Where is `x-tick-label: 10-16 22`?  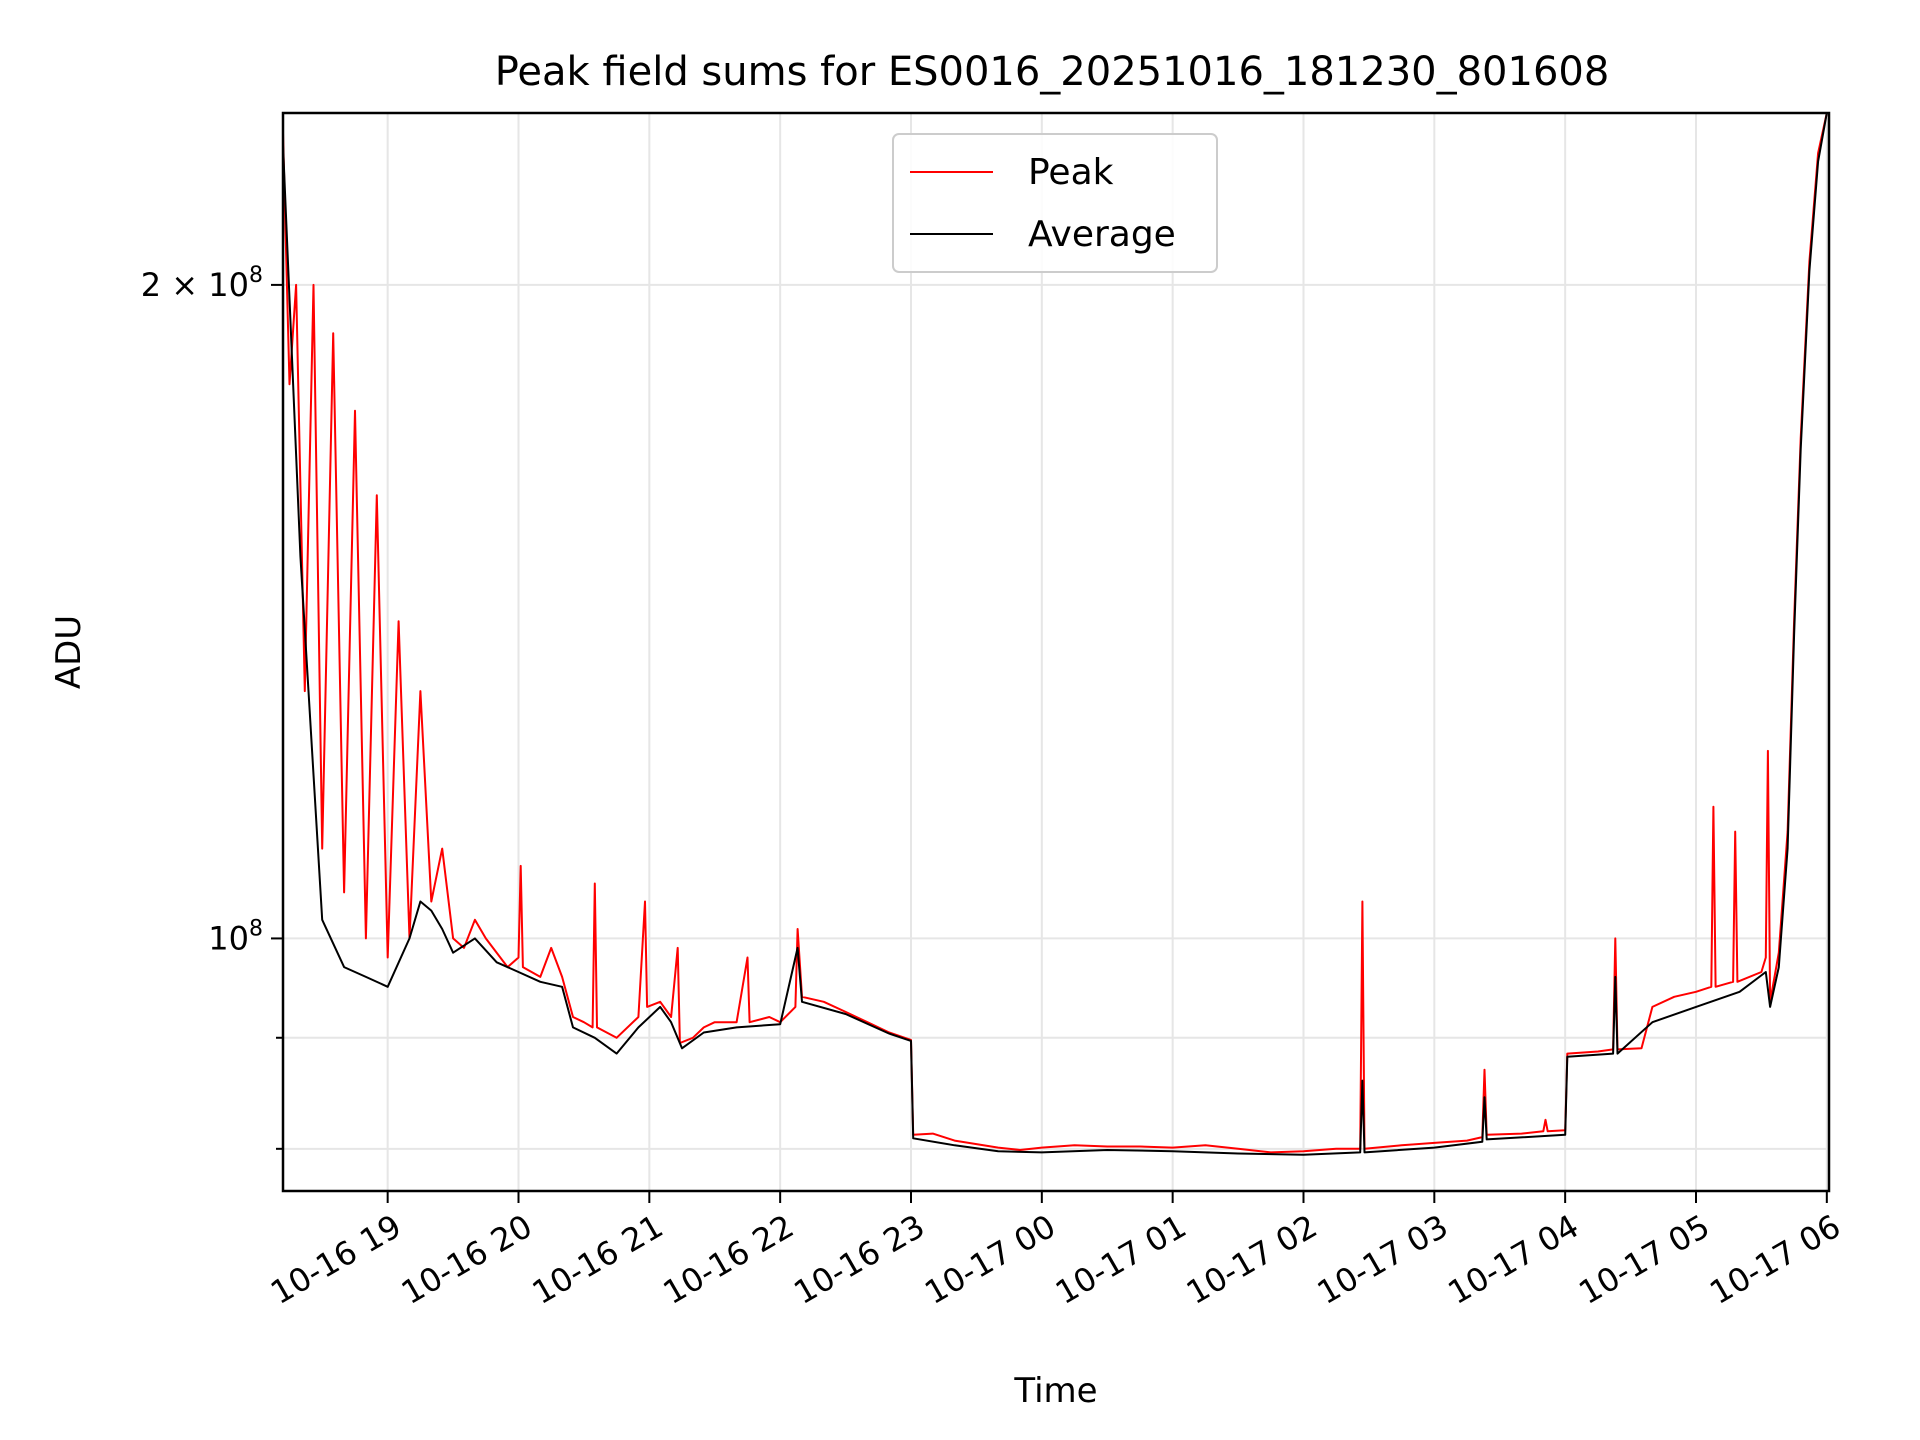
x-tick-label: 10-16 22 is located at coordinates (729, 1259).